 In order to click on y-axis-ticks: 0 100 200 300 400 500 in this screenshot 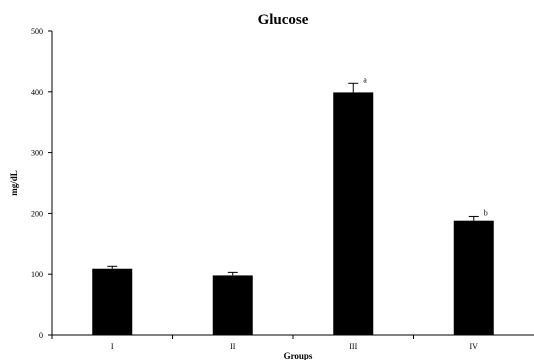, I will do `click(41, 183)`.